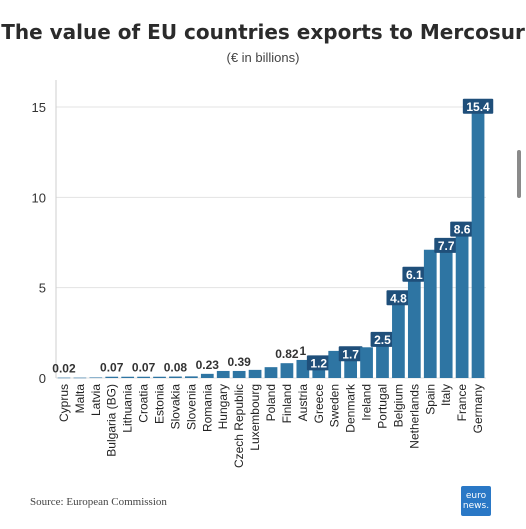 This screenshot has width=526, height=529. I want to click on y-tick-label: 5, so click(42, 288).